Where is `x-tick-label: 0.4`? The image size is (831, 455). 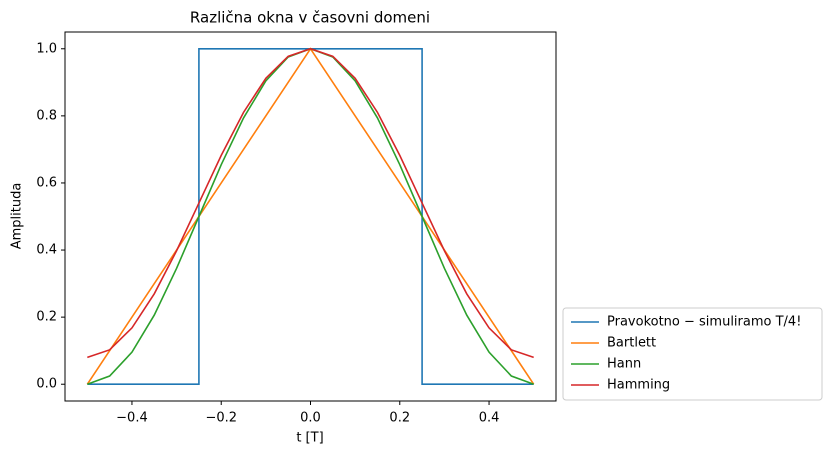
x-tick-label: 0.4 is located at coordinates (489, 418).